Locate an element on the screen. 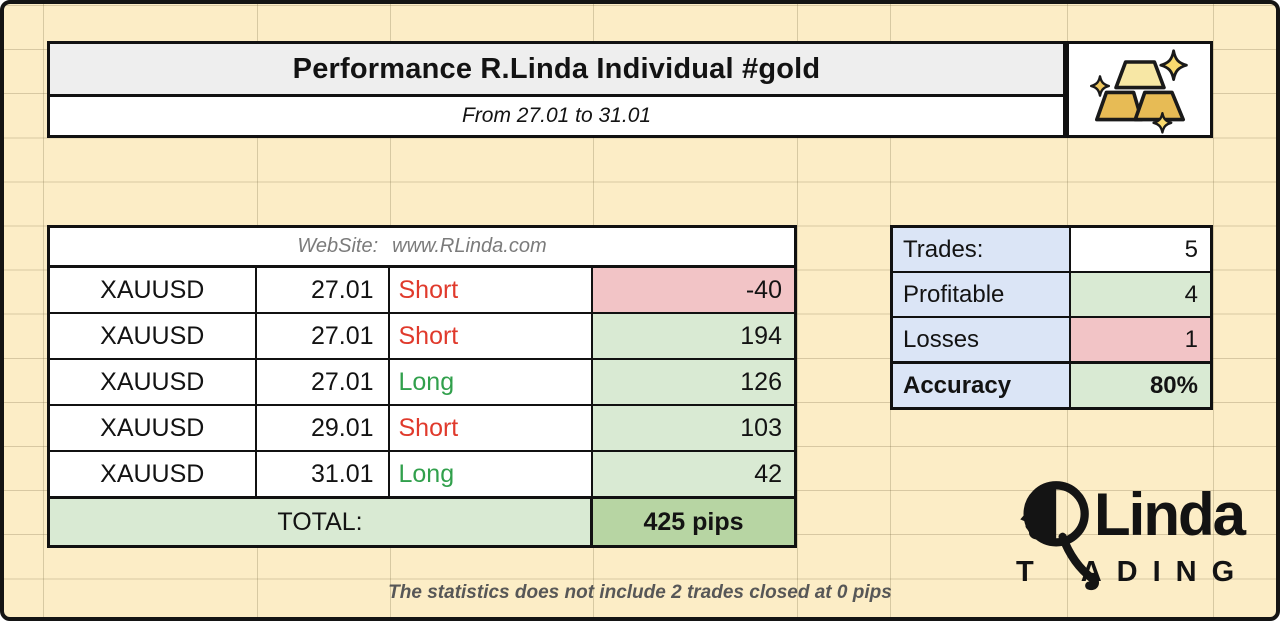 The height and width of the screenshot is (621, 1280). stat-label-cell: Losses is located at coordinates (980, 340).